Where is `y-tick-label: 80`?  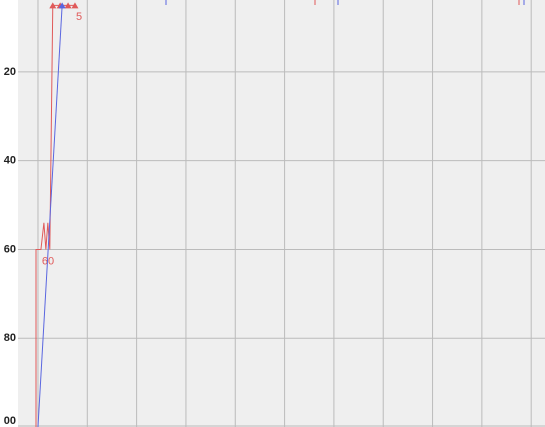
y-tick-label: 80 is located at coordinates (10, 338).